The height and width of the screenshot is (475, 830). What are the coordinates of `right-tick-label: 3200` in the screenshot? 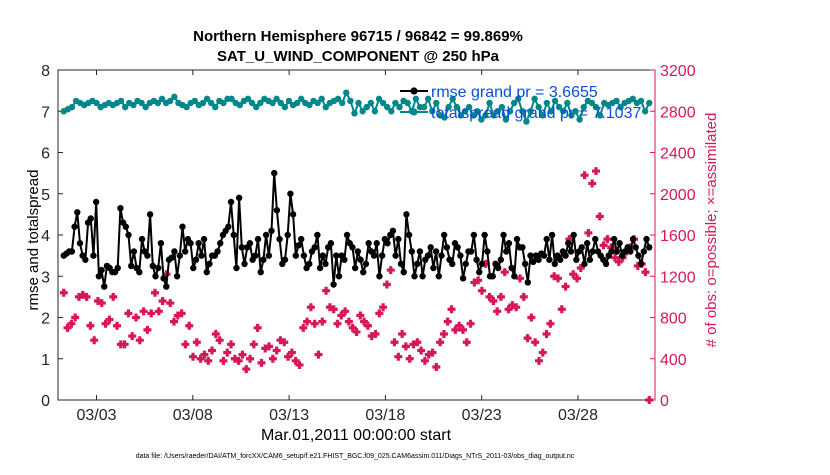 It's located at (678, 71).